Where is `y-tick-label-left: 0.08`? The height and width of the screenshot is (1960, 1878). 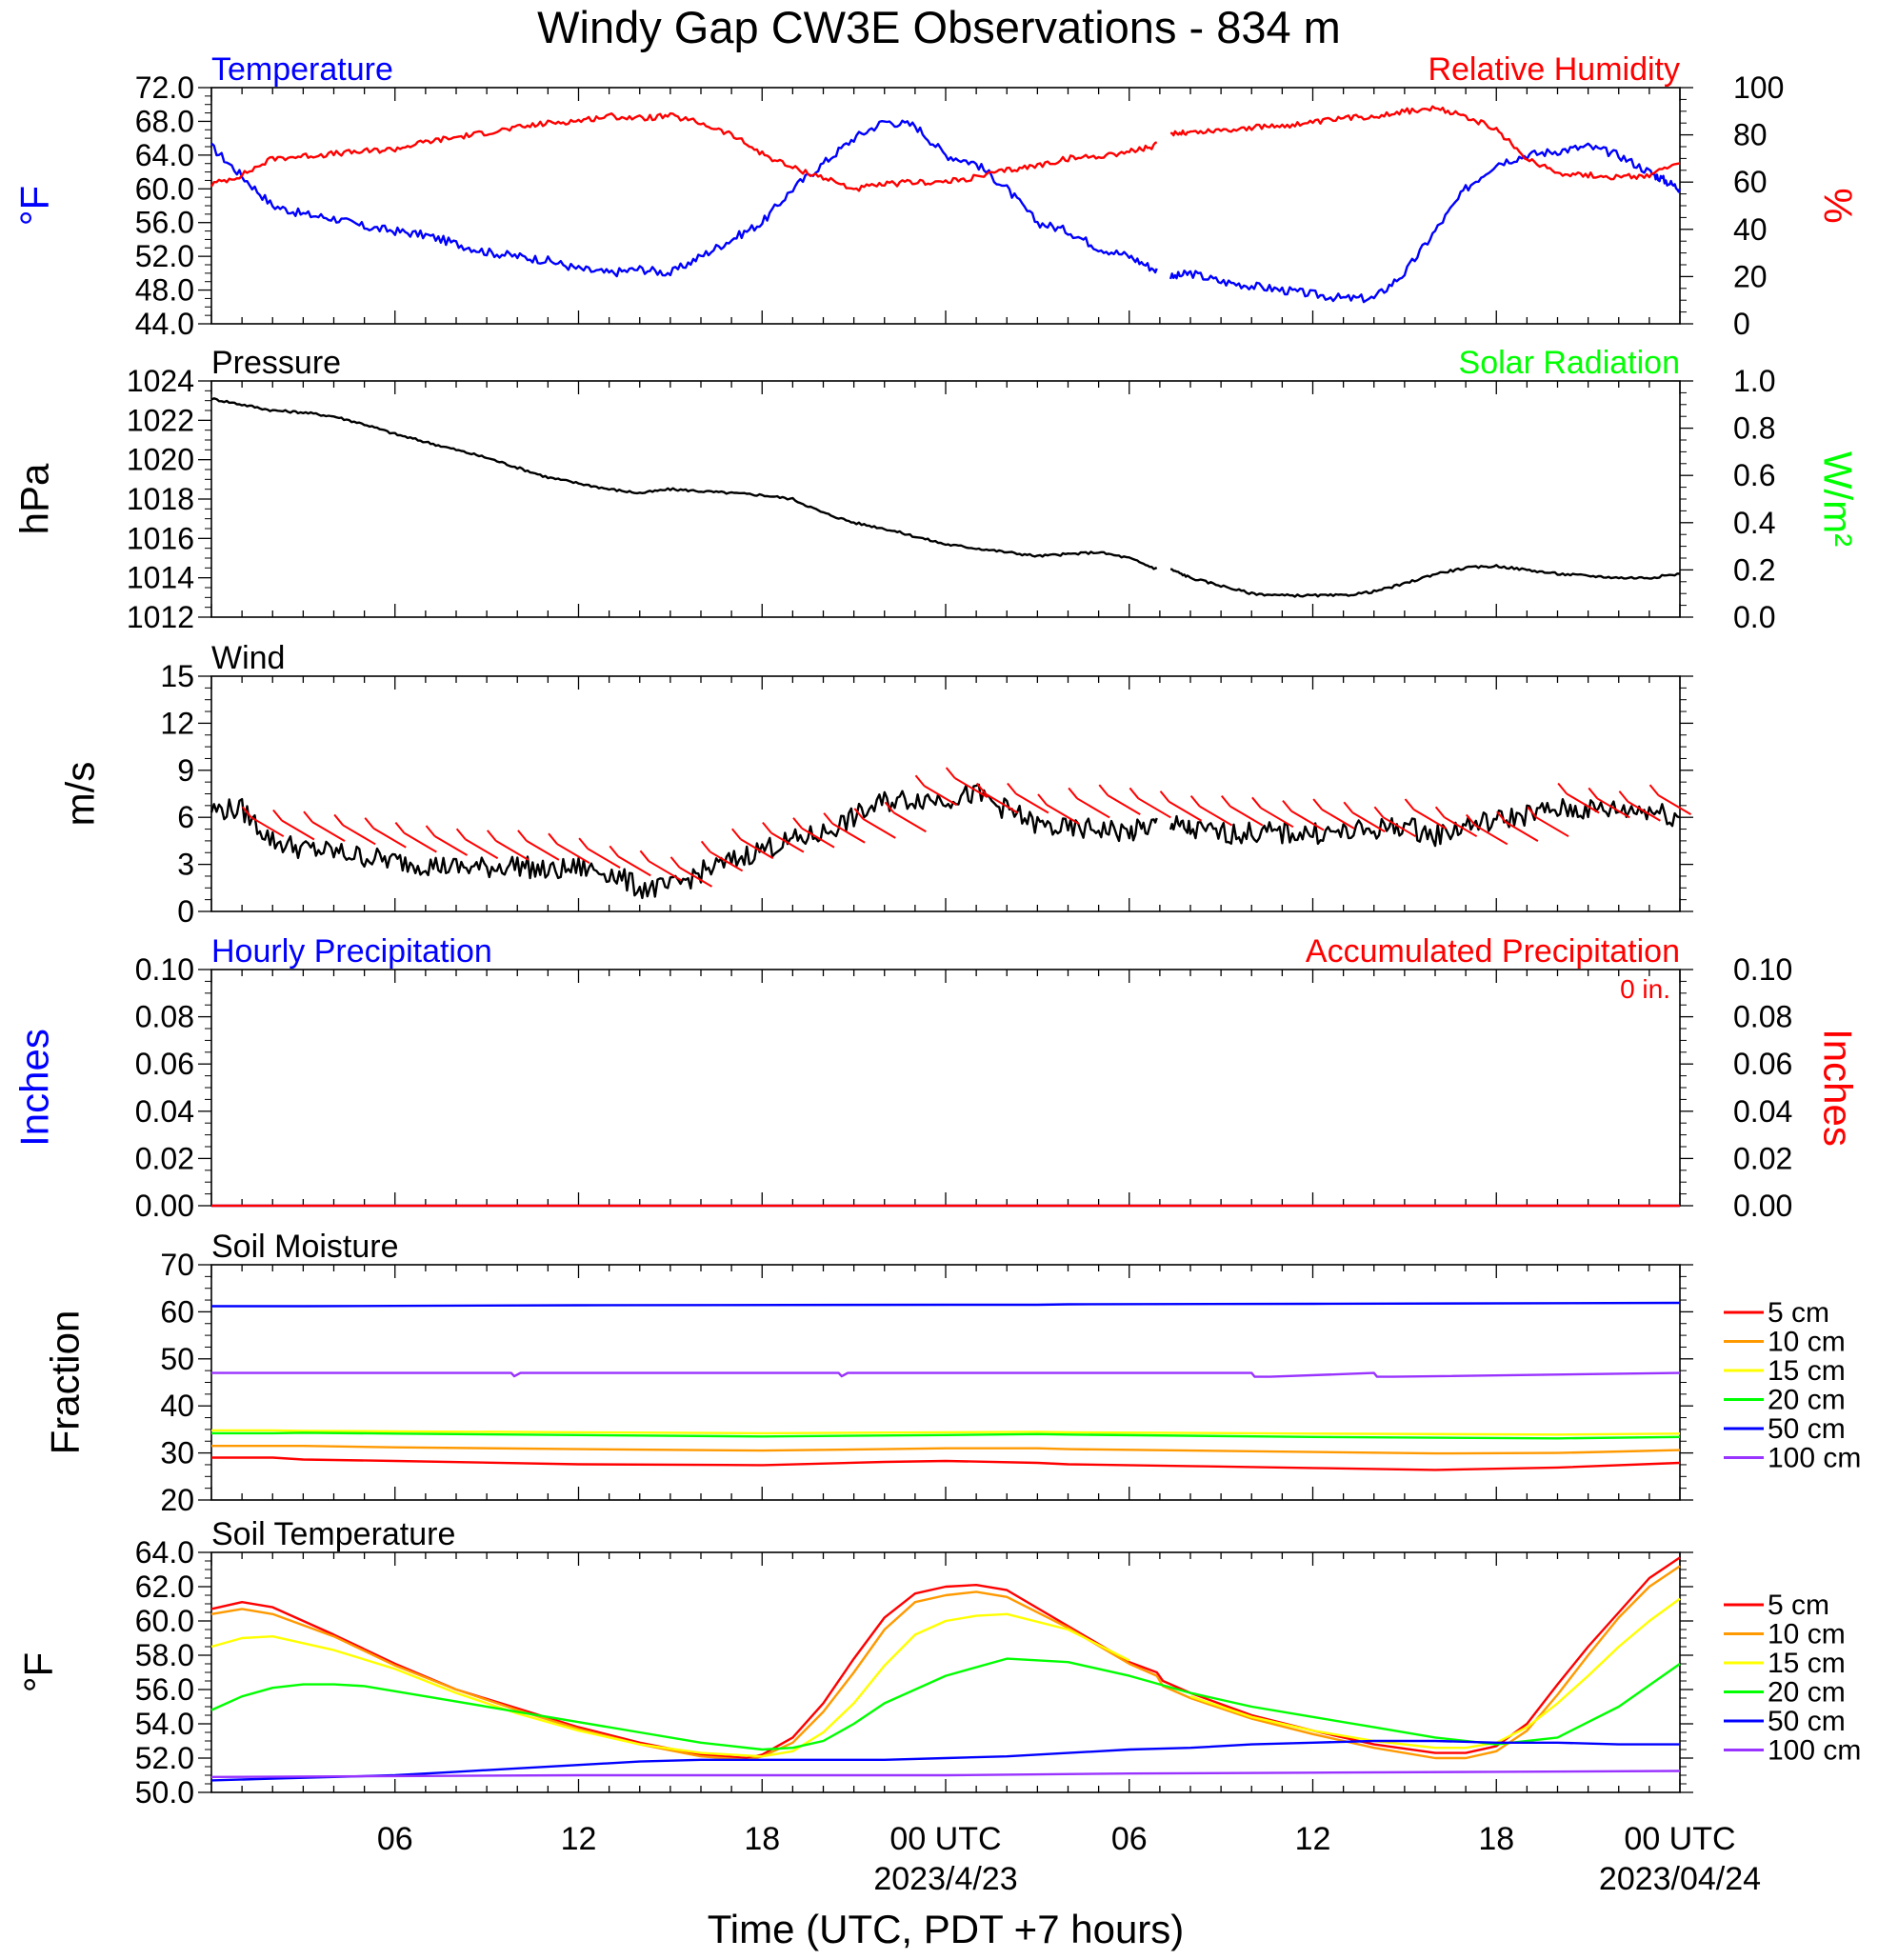 y-tick-label-left: 0.08 is located at coordinates (164, 1017).